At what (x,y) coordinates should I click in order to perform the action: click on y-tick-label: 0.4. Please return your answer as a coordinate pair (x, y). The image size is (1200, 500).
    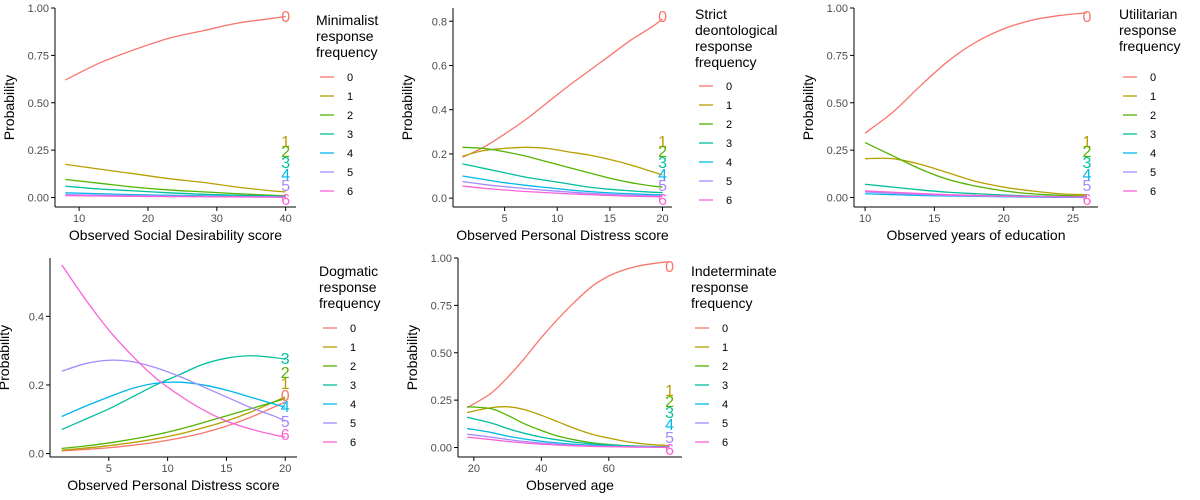
    Looking at the image, I should click on (439, 111).